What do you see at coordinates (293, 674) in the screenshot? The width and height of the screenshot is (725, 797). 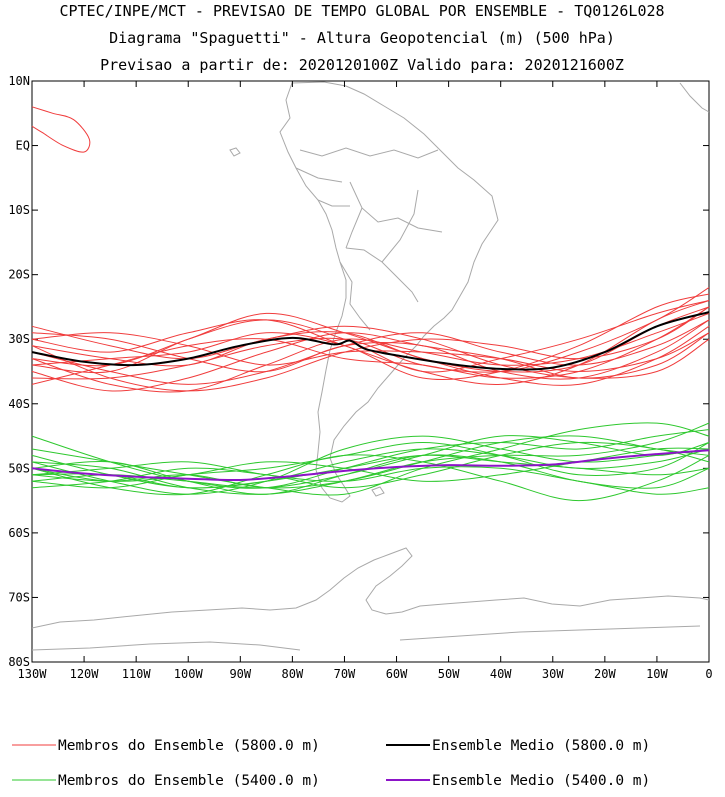 I see `x-tick-label: 80W` at bounding box center [293, 674].